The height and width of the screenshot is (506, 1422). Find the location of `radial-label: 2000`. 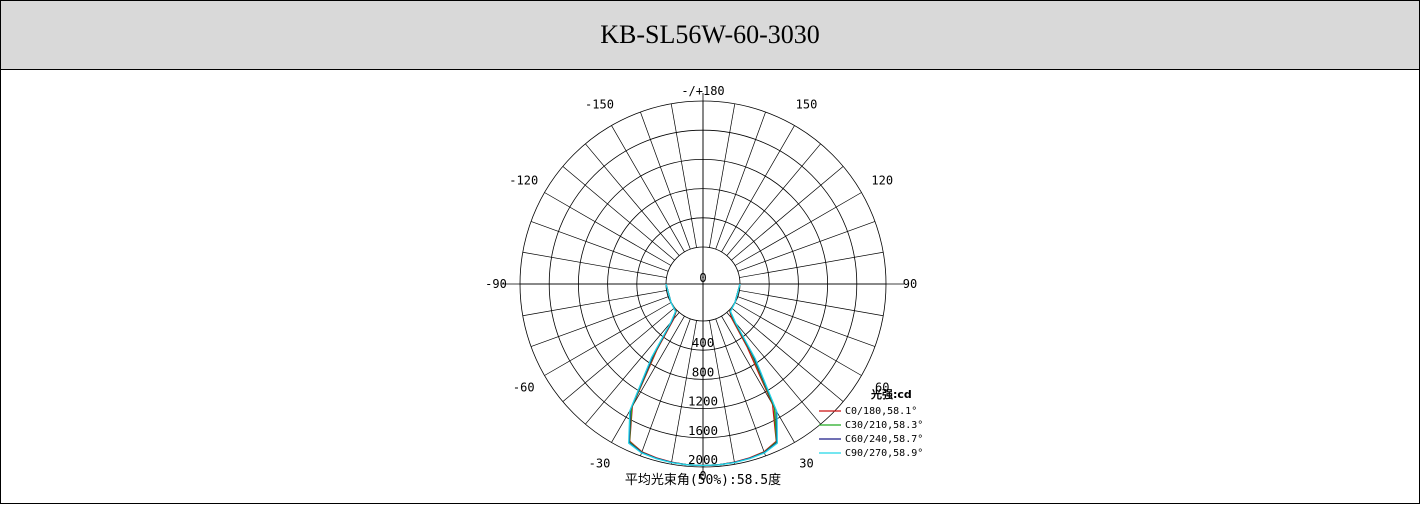

radial-label: 2000 is located at coordinates (703, 459).